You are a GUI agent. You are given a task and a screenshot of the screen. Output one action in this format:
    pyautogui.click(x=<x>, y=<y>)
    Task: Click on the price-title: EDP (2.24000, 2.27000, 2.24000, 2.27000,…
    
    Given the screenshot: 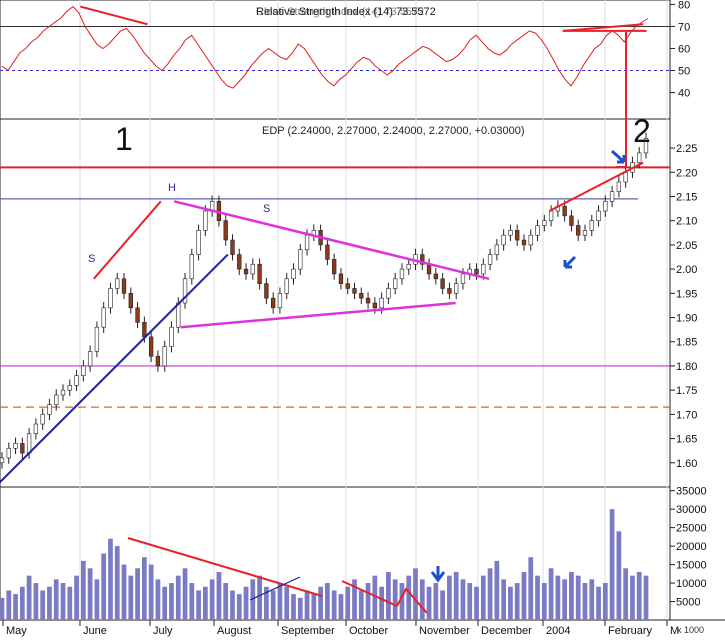 What is the action you would take?
    pyautogui.click(x=393, y=131)
    